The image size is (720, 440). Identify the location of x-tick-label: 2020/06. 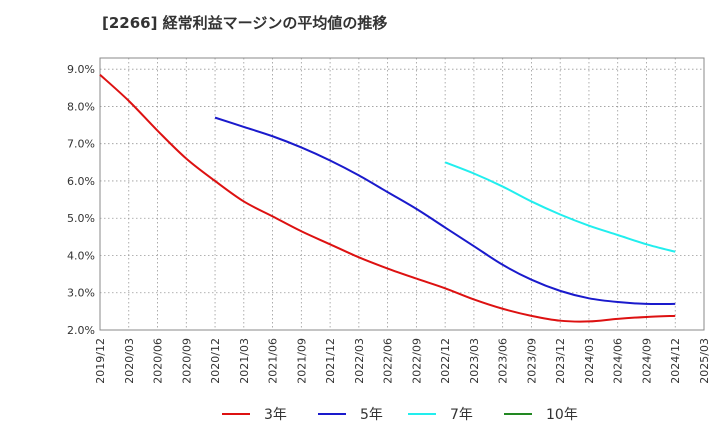
(158, 361).